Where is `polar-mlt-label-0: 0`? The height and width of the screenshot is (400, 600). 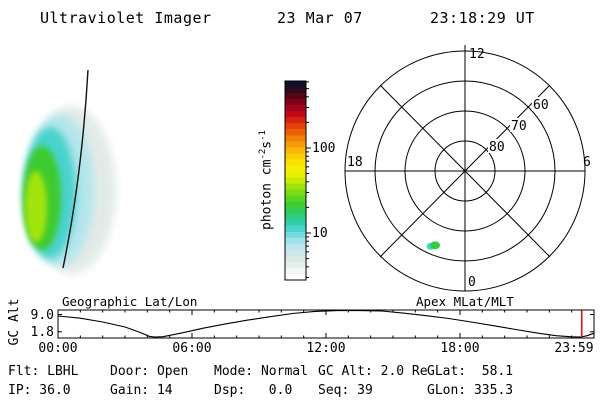 polar-mlt-label-0: 0 is located at coordinates (472, 282).